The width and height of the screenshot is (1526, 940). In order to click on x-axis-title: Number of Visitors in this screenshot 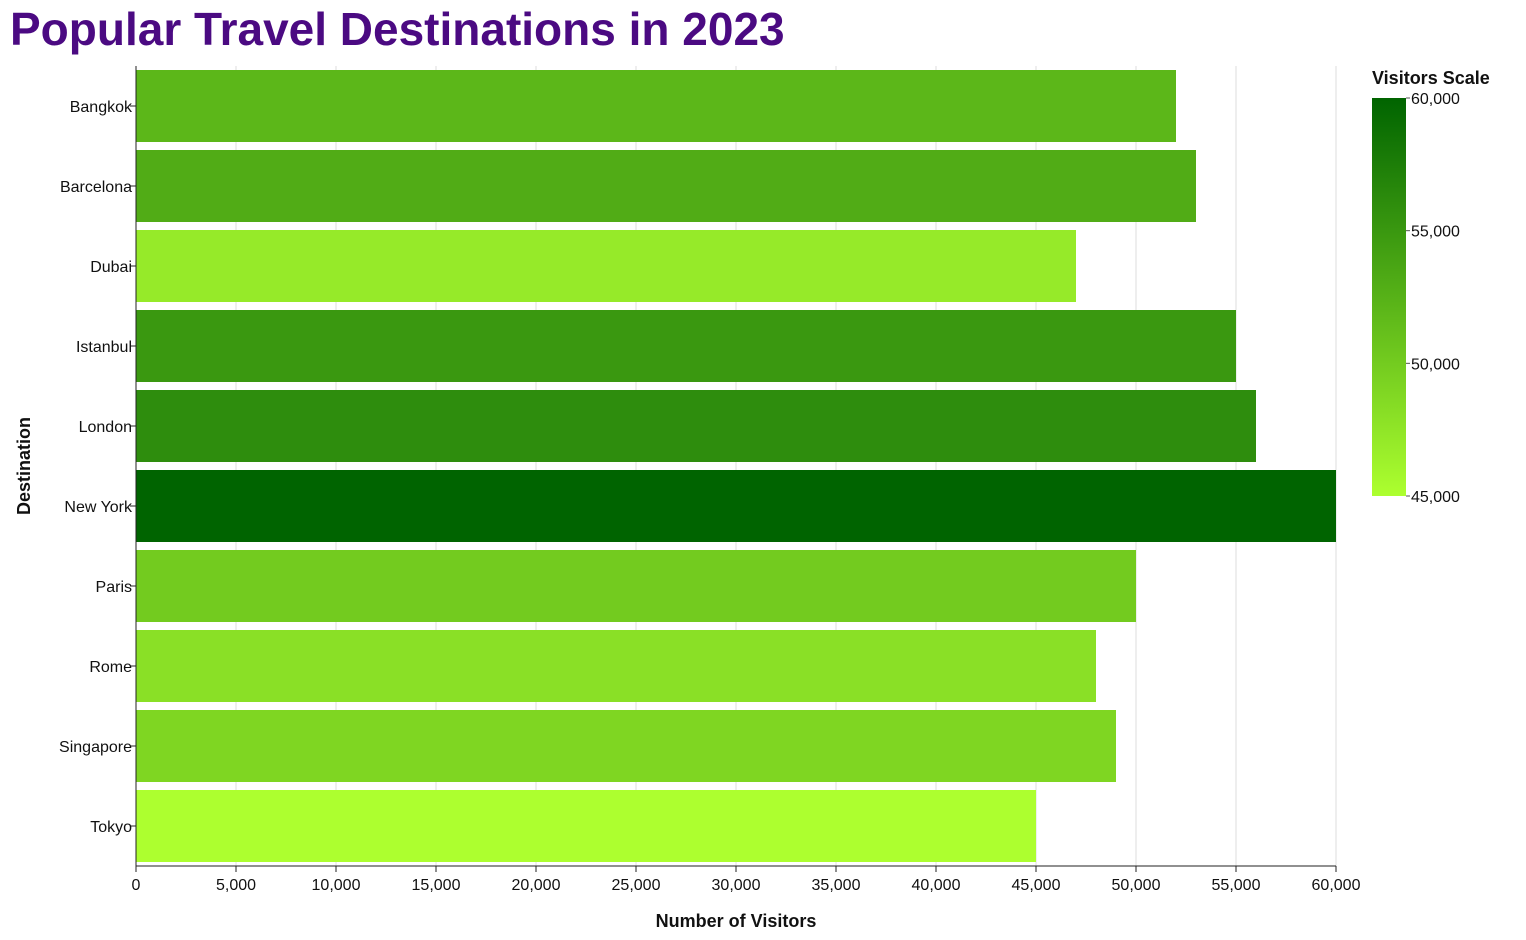, I will do `click(736, 921)`.